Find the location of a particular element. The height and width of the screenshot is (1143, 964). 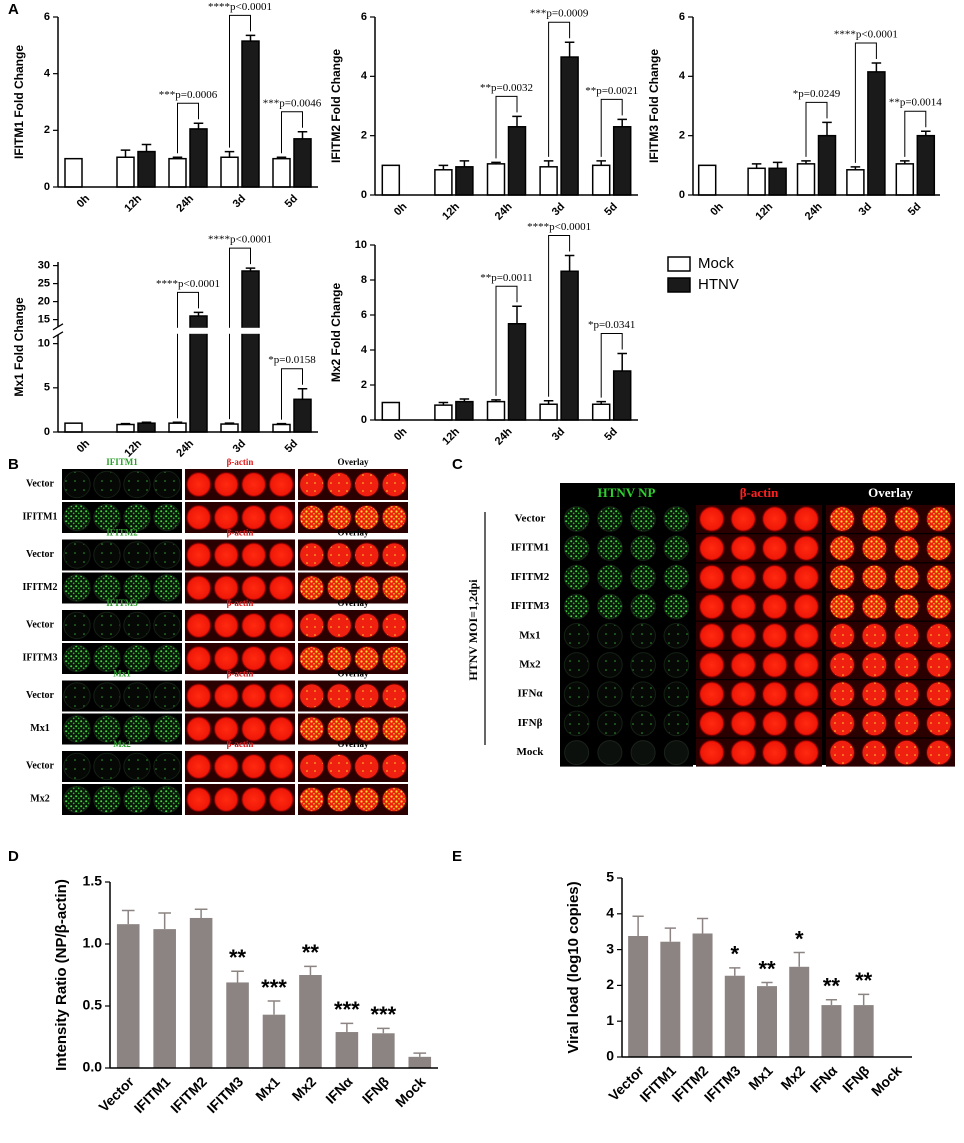

x-tick-label: 3d is located at coordinates (240, 202).